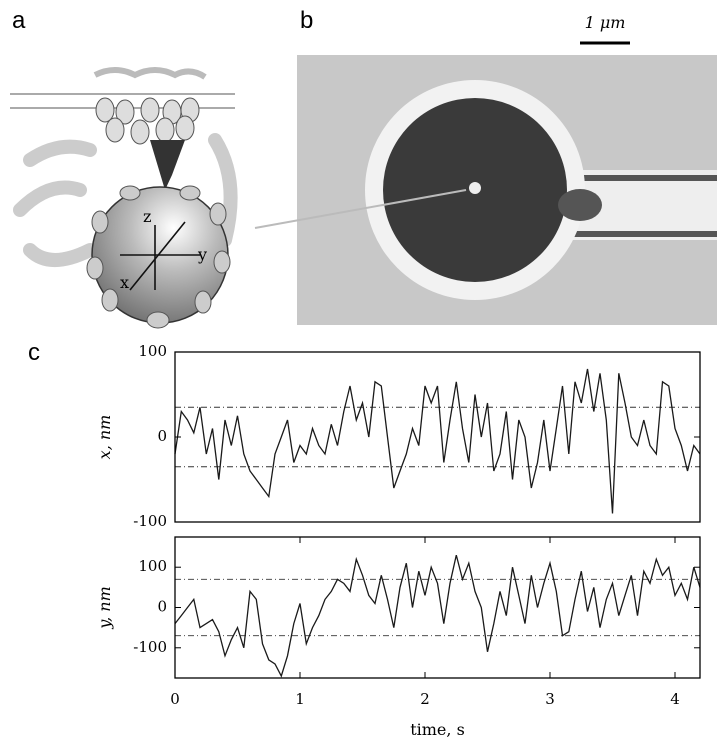 The image size is (717, 746). Describe the element at coordinates (124, 282) in the screenshot. I see `bead-axis-label: x` at that location.